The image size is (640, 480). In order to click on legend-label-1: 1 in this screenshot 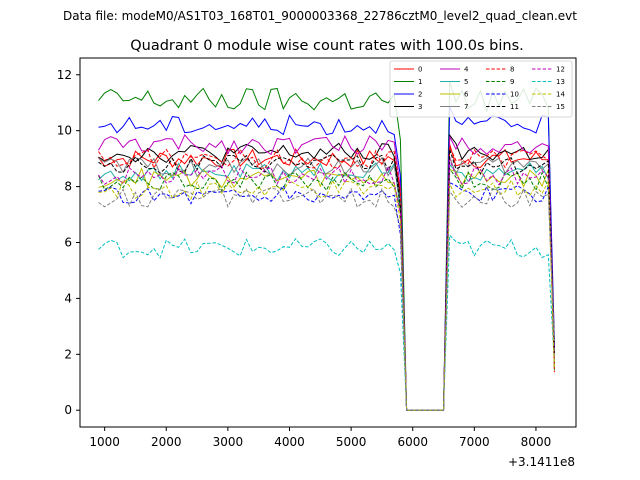, I will do `click(420, 82)`.